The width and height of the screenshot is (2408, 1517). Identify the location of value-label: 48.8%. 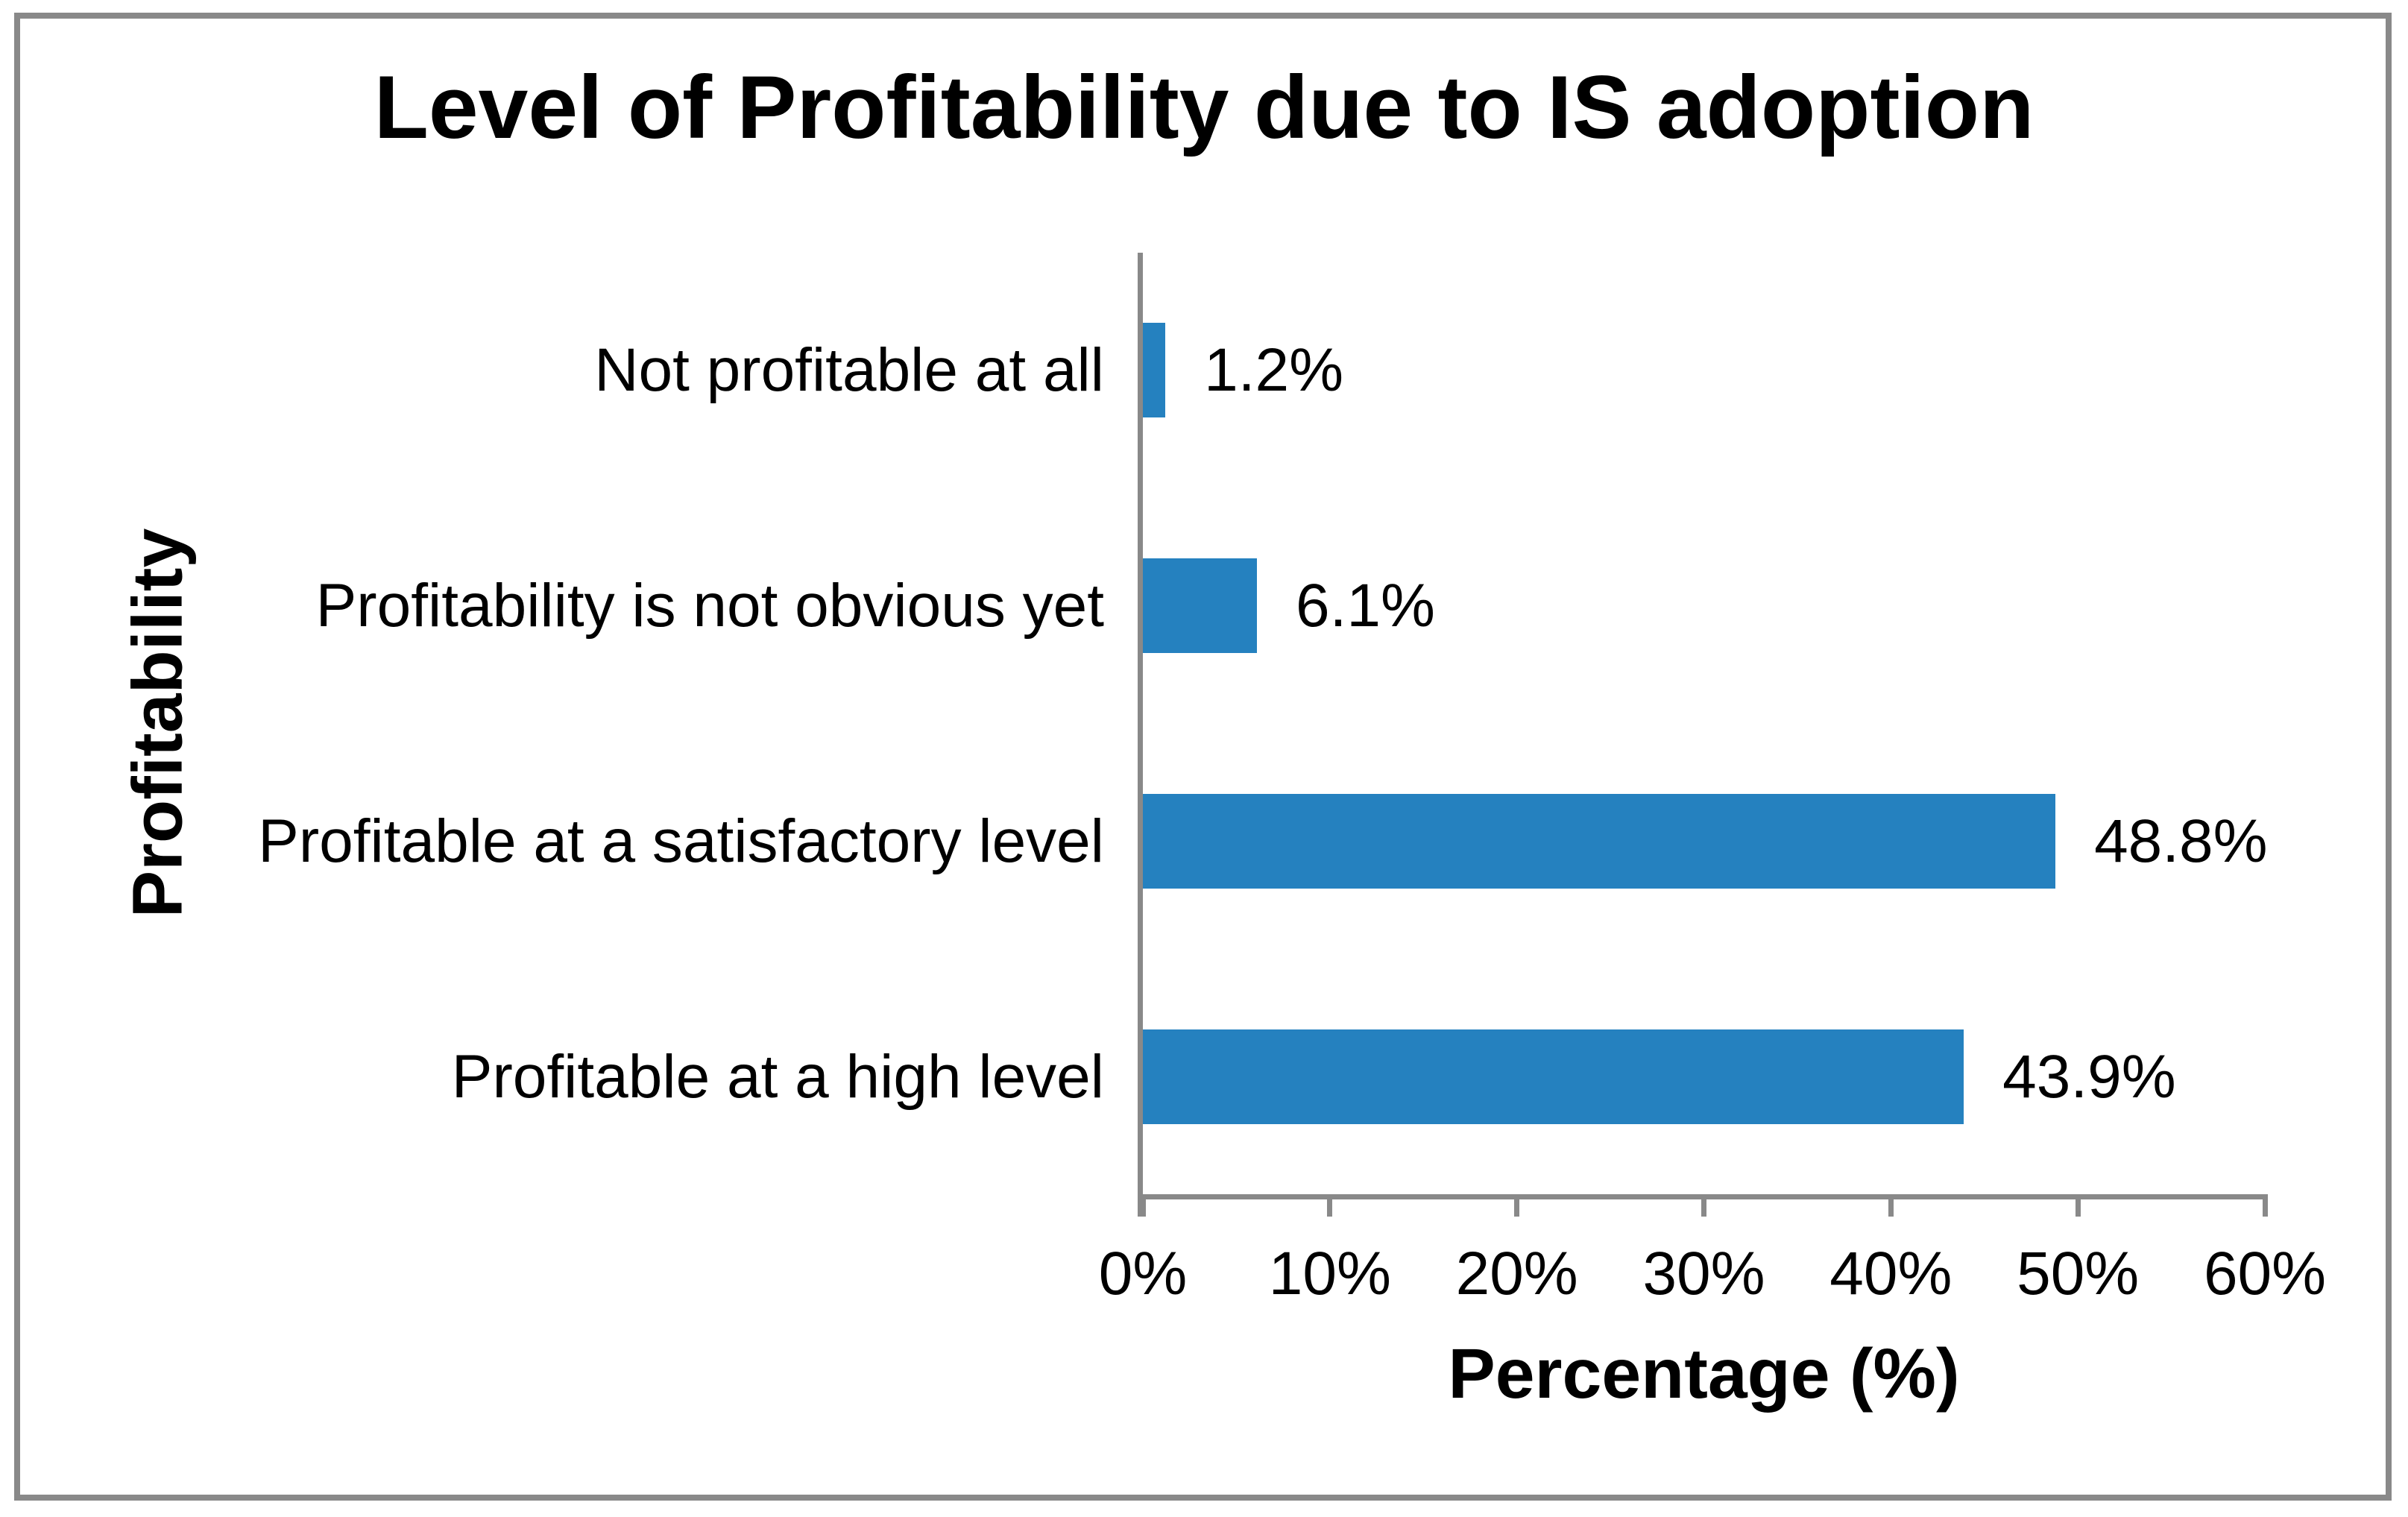
(2181, 841).